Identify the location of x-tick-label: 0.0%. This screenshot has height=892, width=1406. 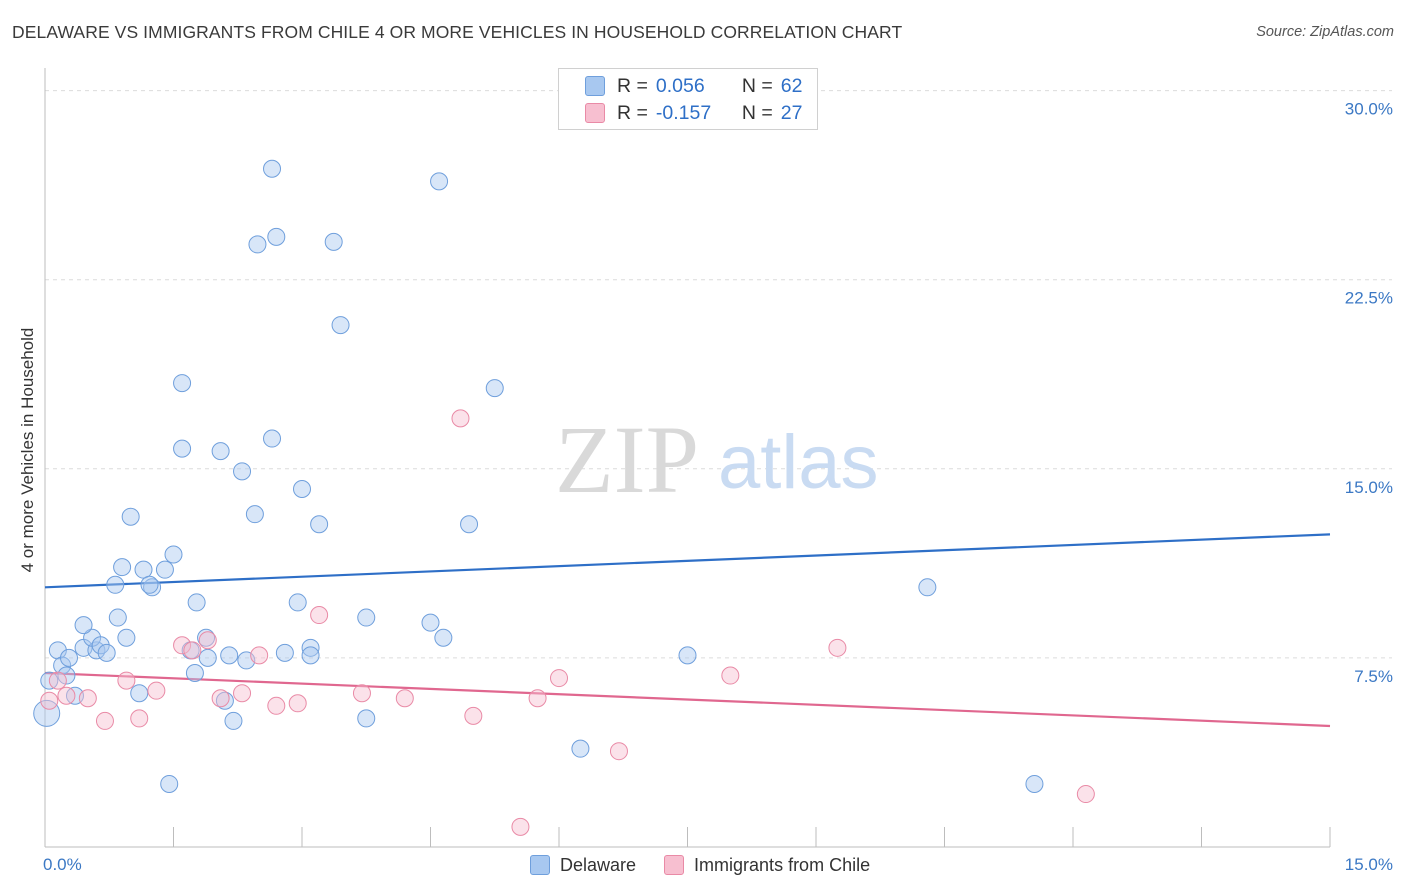
(62, 864).